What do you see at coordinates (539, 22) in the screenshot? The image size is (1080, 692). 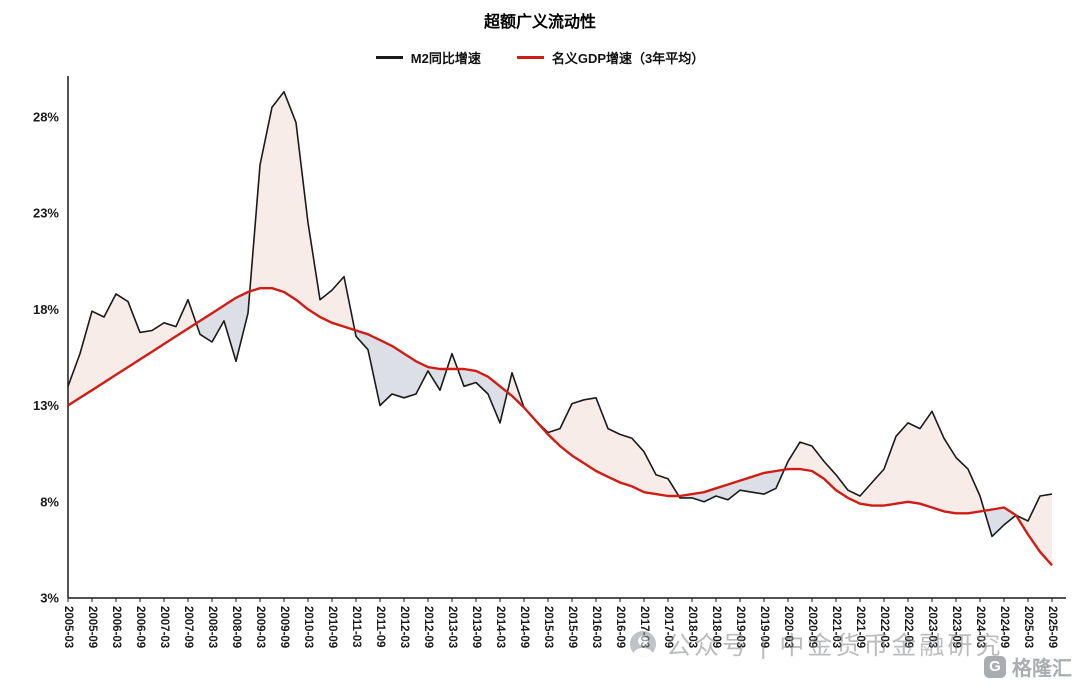 I see `chart-title: 超额广义流动性` at bounding box center [539, 22].